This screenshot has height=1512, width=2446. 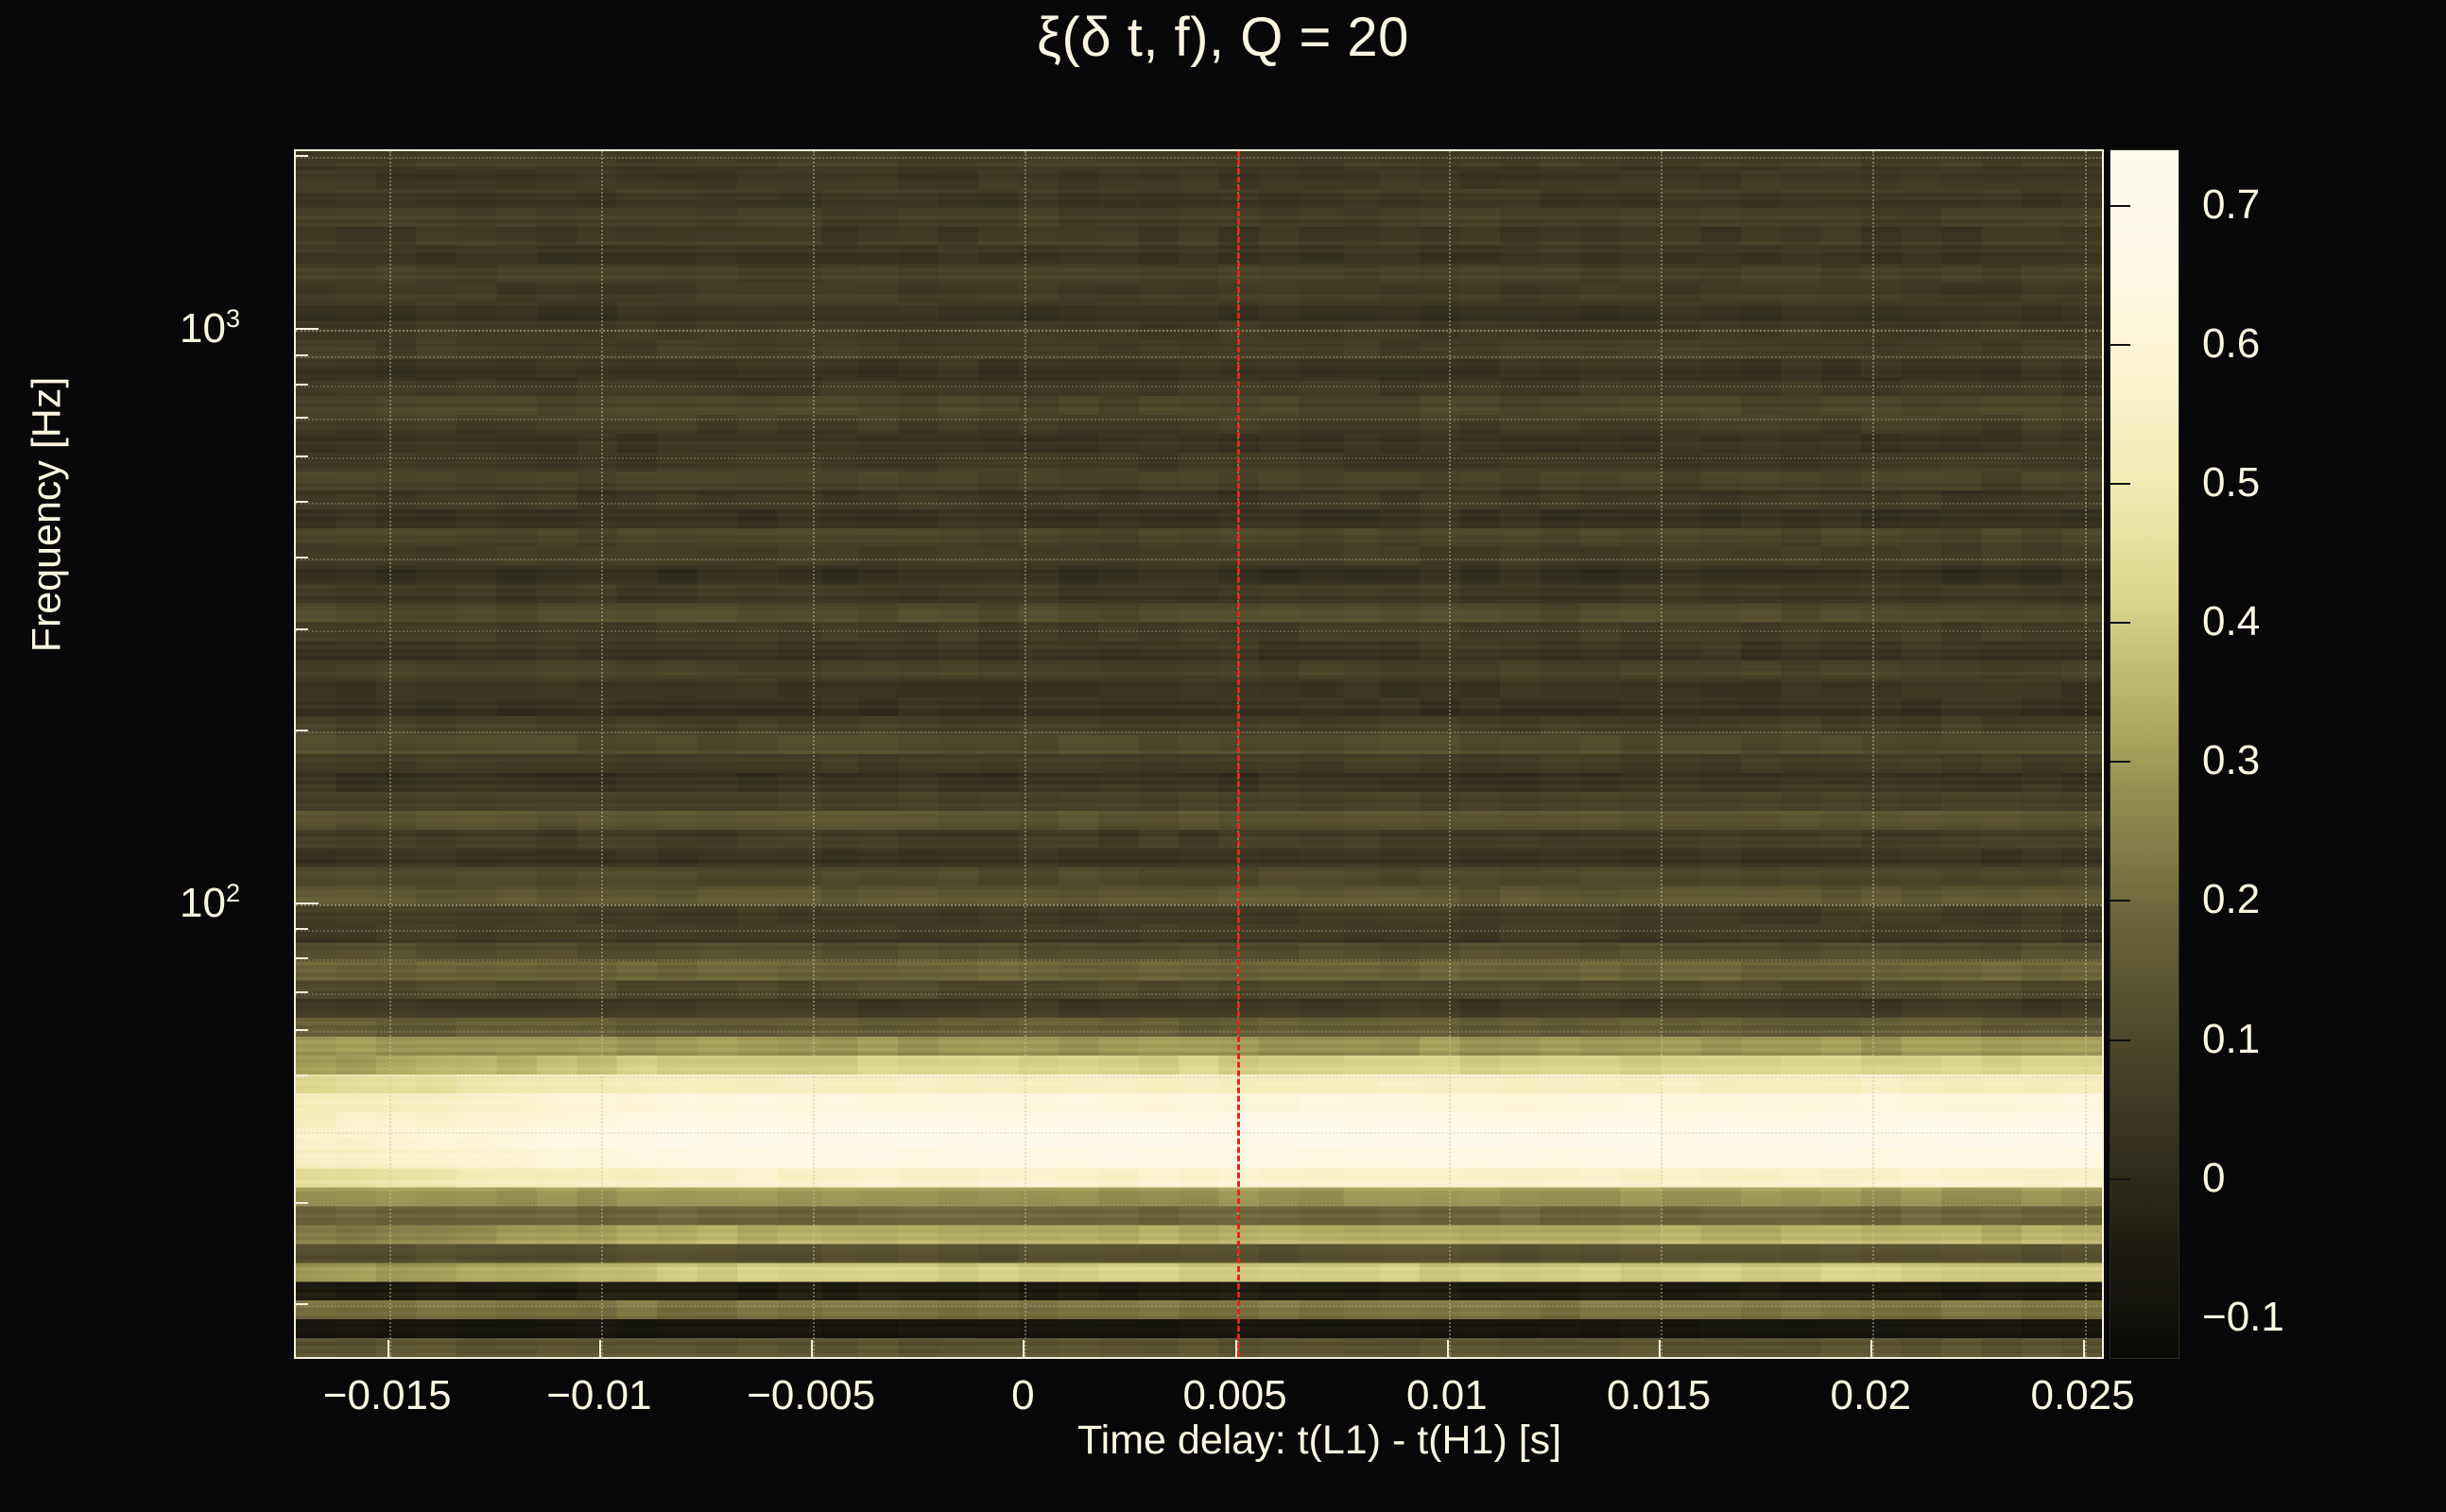 What do you see at coordinates (2214, 1177) in the screenshot?
I see `colorbar-tick-label: 0` at bounding box center [2214, 1177].